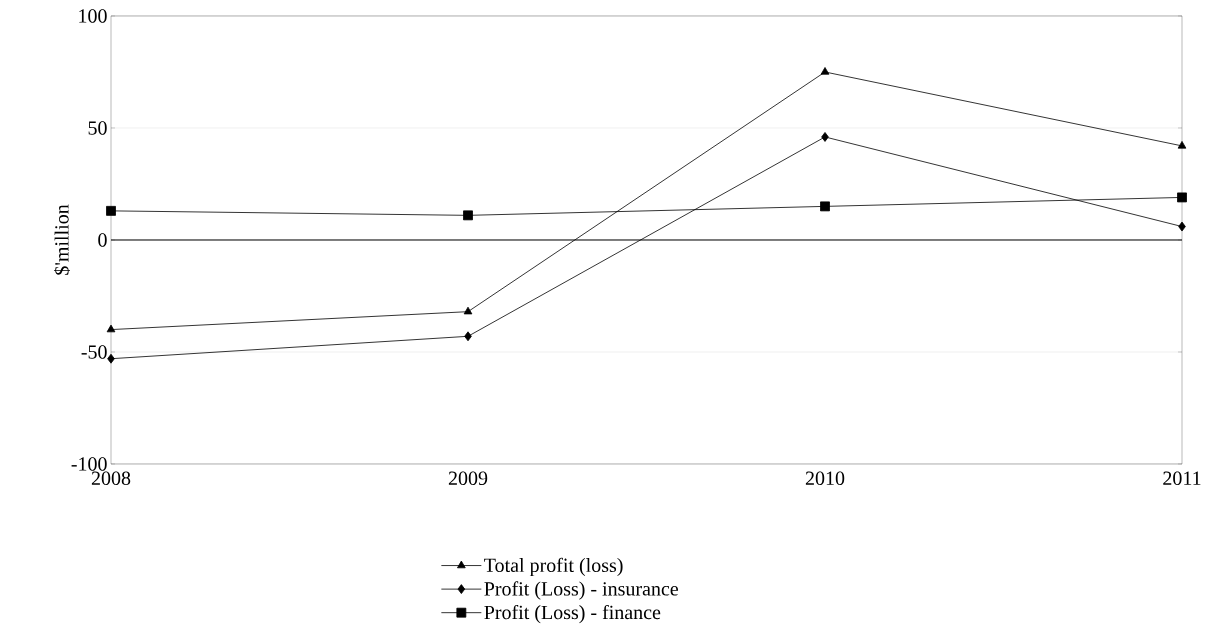  I want to click on legend-label: Profit (Loss) - insurance, so click(581, 590).